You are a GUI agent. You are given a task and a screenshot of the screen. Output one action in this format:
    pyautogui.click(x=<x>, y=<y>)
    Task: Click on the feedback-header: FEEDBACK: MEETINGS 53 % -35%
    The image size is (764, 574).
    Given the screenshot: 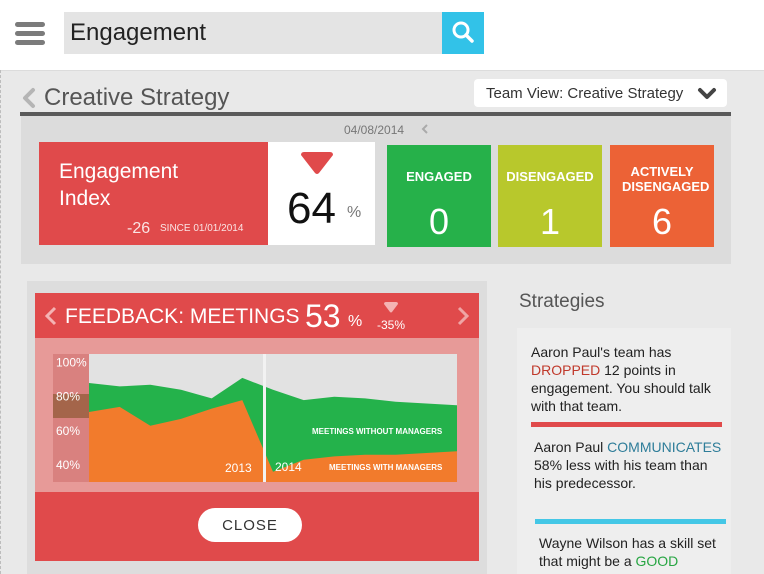 What is the action you would take?
    pyautogui.click(x=257, y=315)
    